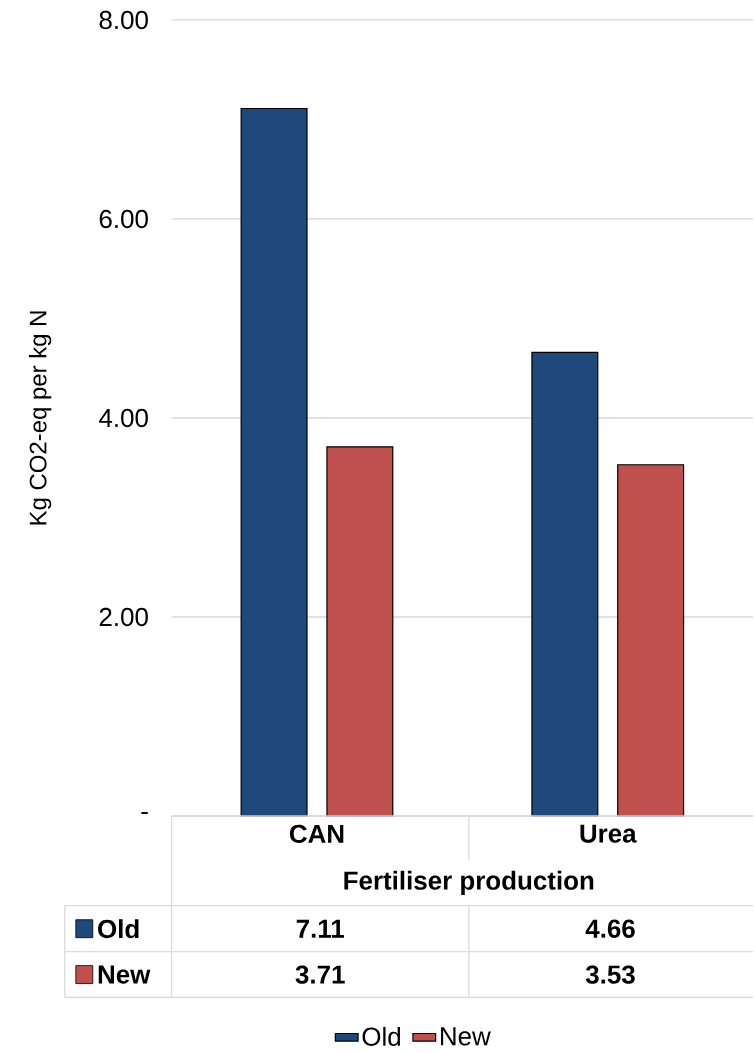 The width and height of the screenshot is (754, 1053). Describe the element at coordinates (123, 418) in the screenshot. I see `y-tick-label: 4.00` at that location.